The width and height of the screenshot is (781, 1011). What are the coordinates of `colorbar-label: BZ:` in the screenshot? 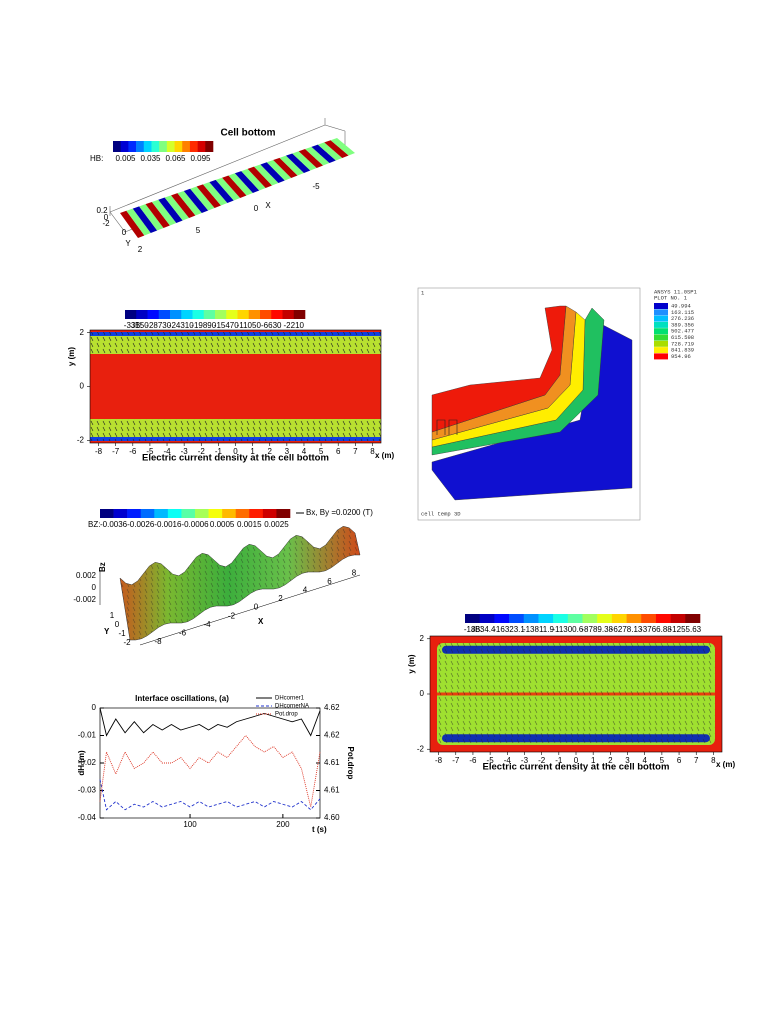 It's located at (94, 524).